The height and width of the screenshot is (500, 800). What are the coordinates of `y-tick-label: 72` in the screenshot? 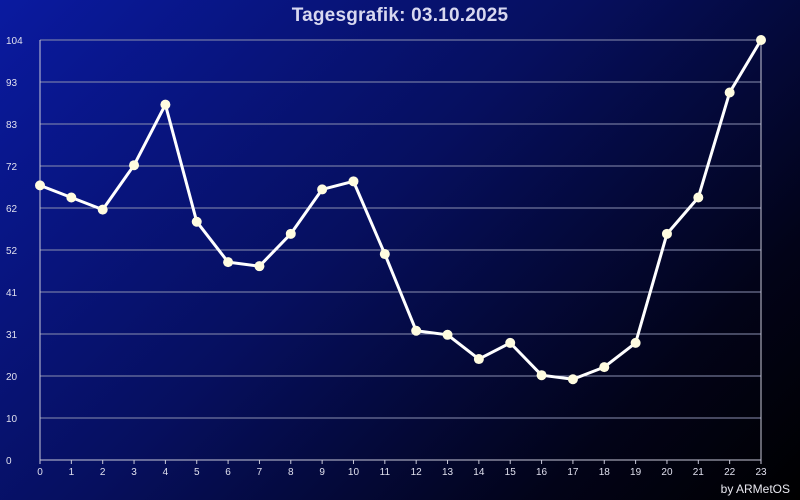 It's located at (12, 167).